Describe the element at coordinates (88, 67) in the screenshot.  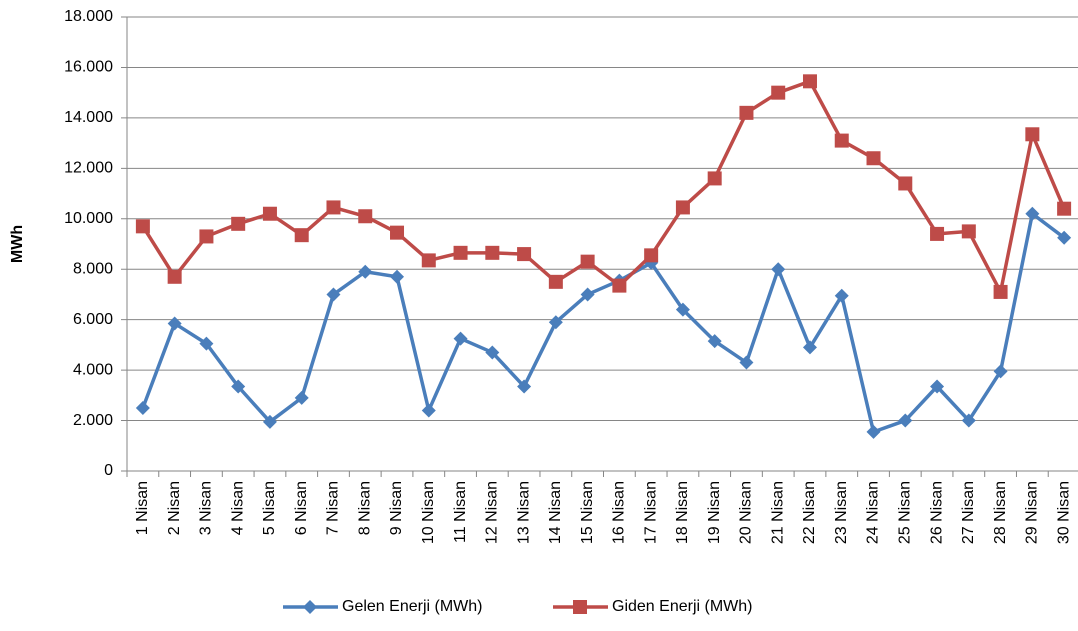
I see `y-tick-label: 16.000` at that location.